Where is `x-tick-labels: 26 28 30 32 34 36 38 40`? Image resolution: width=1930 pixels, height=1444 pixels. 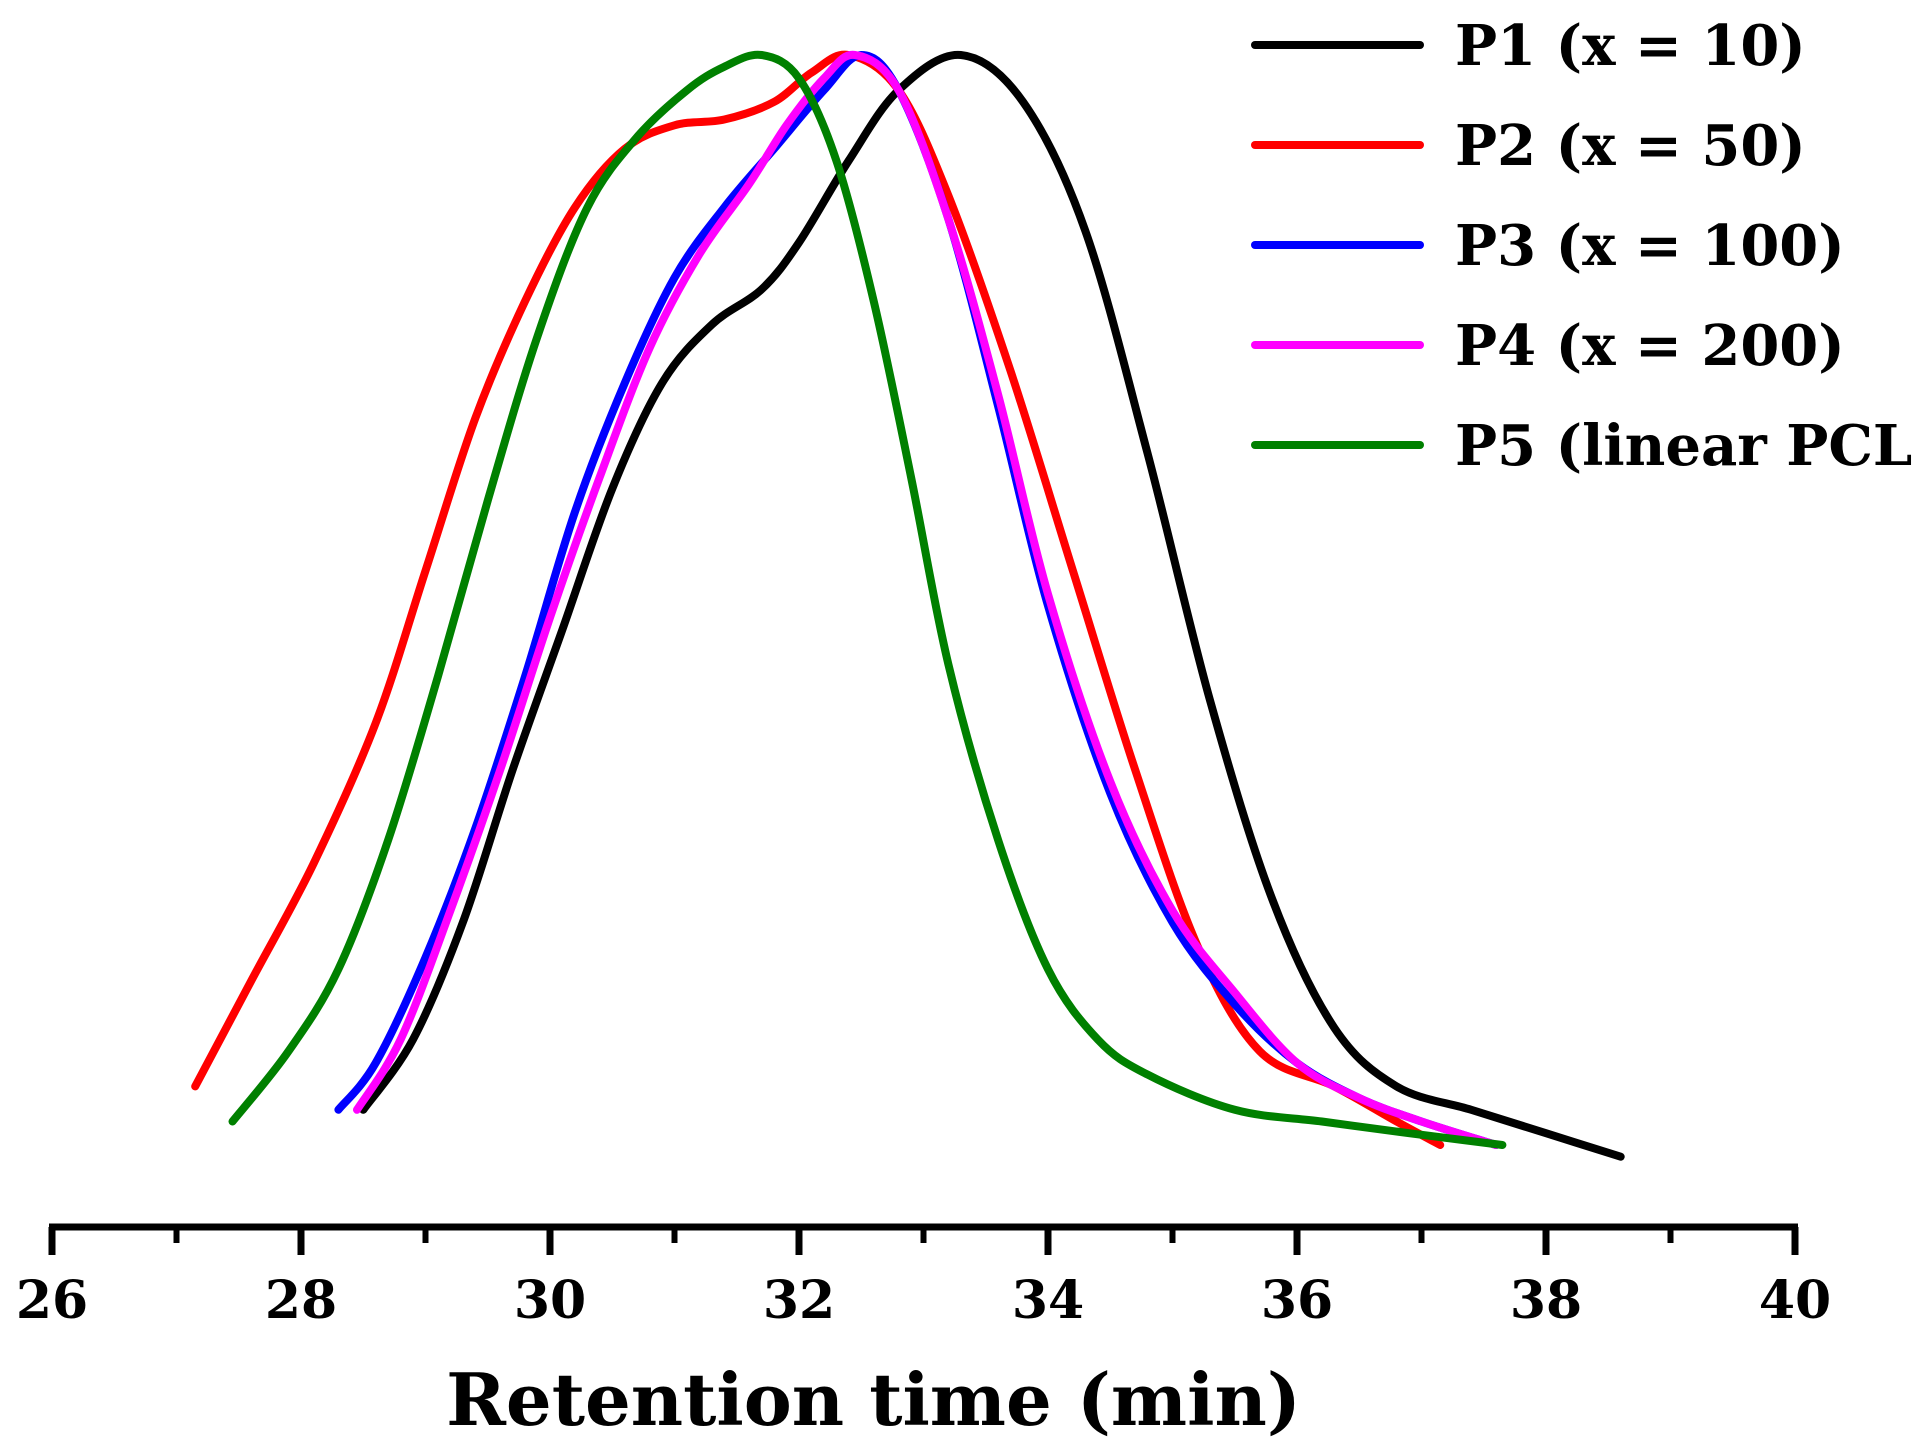 x-tick-labels: 26 28 30 32 34 36 38 40 is located at coordinates (923, 1300).